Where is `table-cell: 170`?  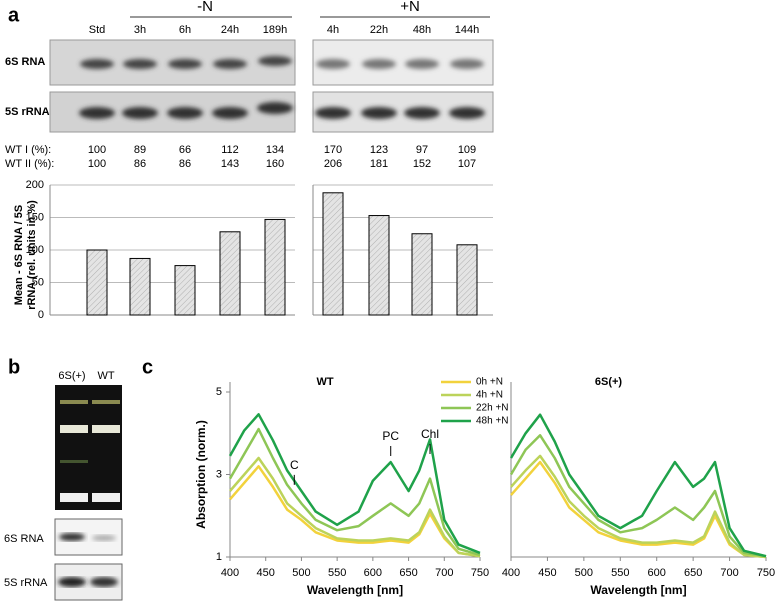 table-cell: 170 is located at coordinates (333, 150).